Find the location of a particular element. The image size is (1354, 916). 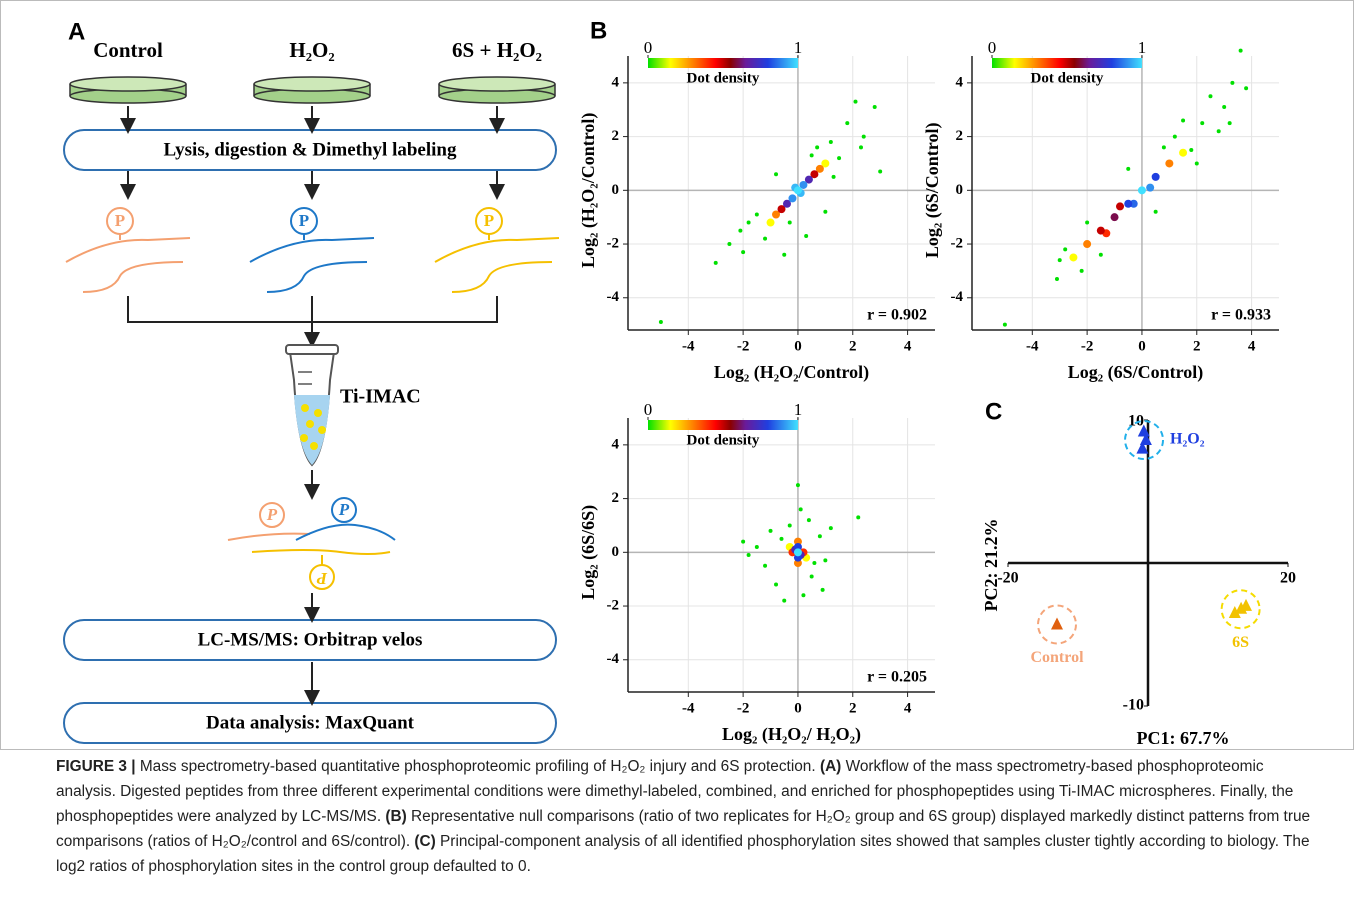

annotation: r = 0.902 is located at coordinates (897, 315).